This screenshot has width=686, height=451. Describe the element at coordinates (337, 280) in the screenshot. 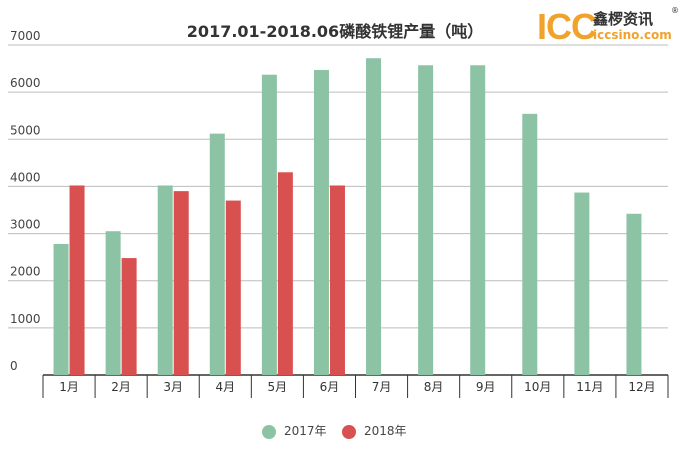

I see `bar-2018年-6月` at that location.